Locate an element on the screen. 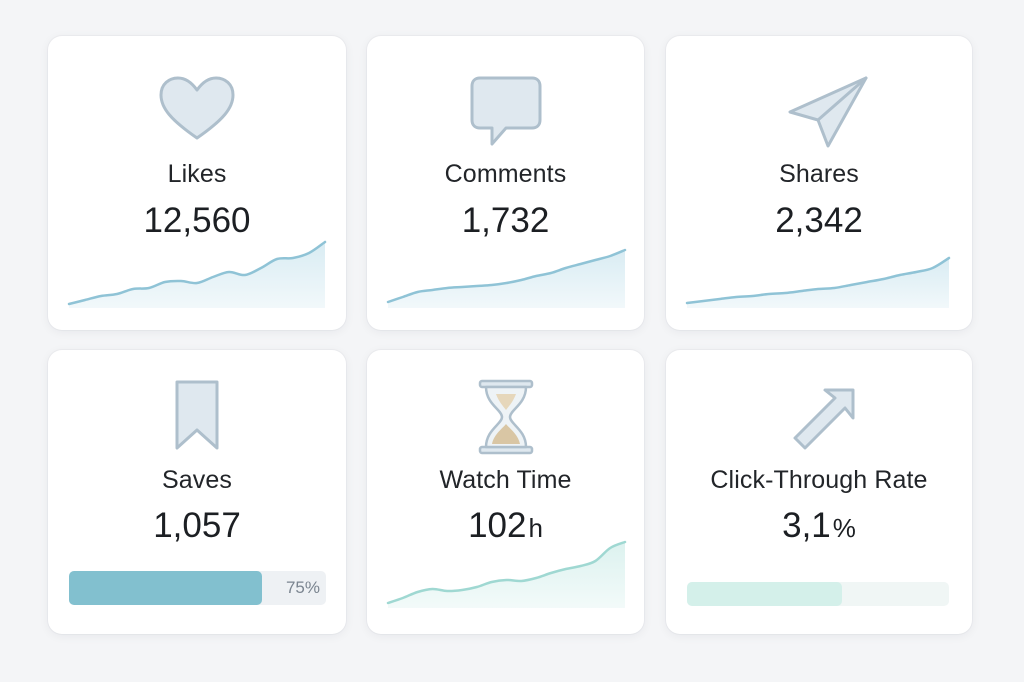 The image size is (1024, 682). watch-sparkline-line is located at coordinates (506, 572).